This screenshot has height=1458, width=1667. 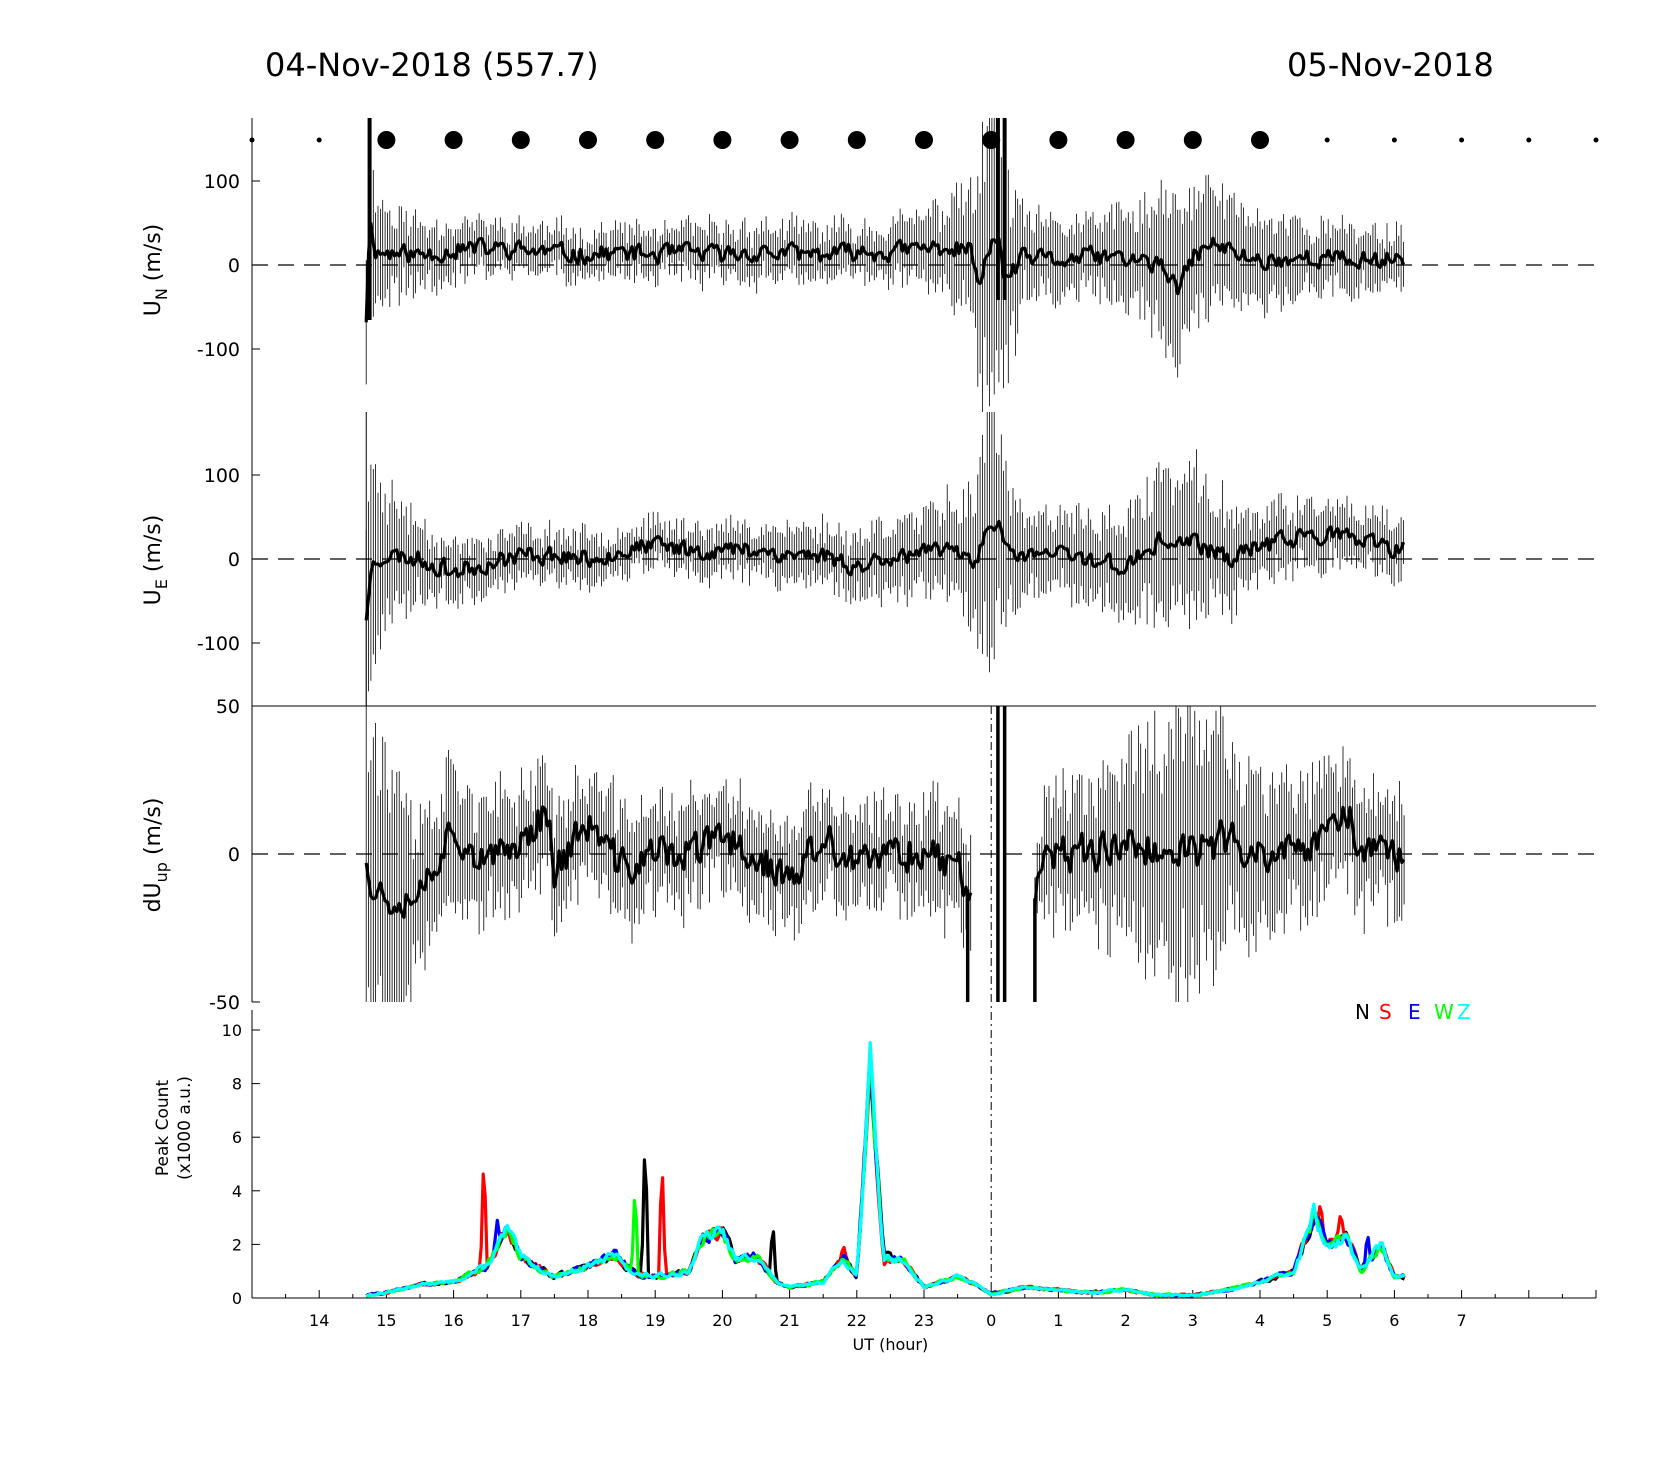 I want to click on y-tick-label: 6, so click(x=237, y=1137).